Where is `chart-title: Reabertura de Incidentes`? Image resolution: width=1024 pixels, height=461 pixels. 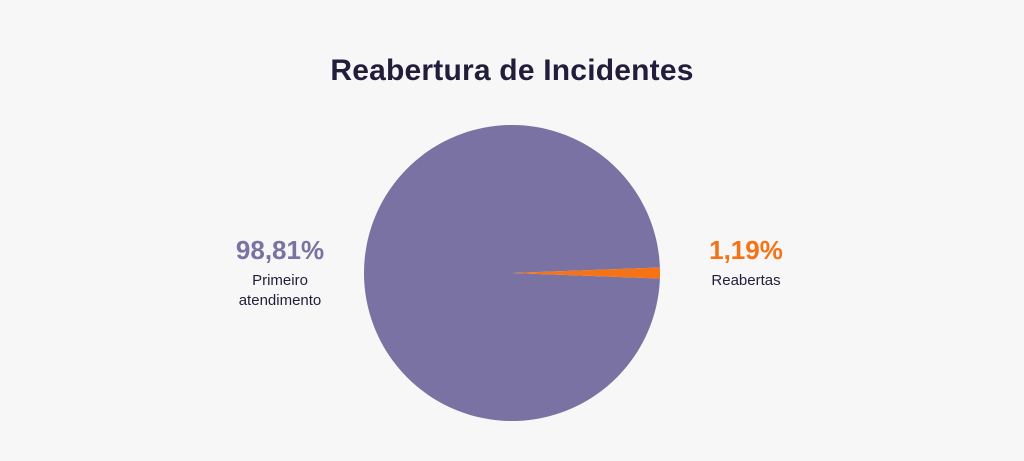 chart-title: Reabertura de Incidentes is located at coordinates (512, 70).